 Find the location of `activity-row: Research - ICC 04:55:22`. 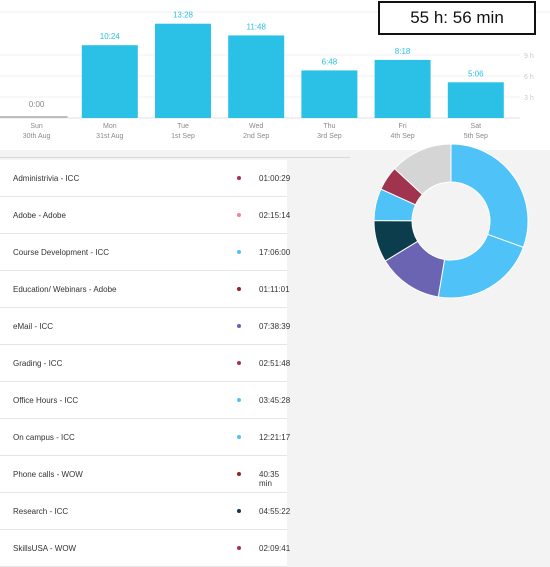

activity-row: Research - ICC 04:55:22 is located at coordinates (145, 511).